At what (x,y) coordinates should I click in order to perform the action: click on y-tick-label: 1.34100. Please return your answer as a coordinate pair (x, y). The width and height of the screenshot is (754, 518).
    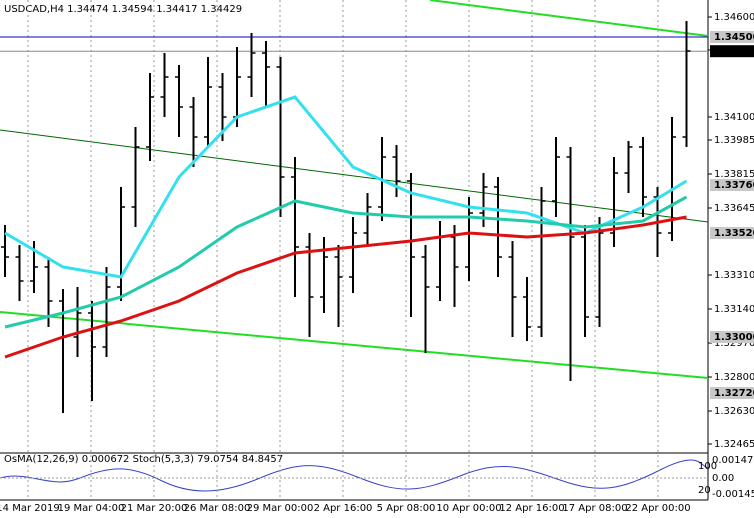
    Looking at the image, I should click on (734, 117).